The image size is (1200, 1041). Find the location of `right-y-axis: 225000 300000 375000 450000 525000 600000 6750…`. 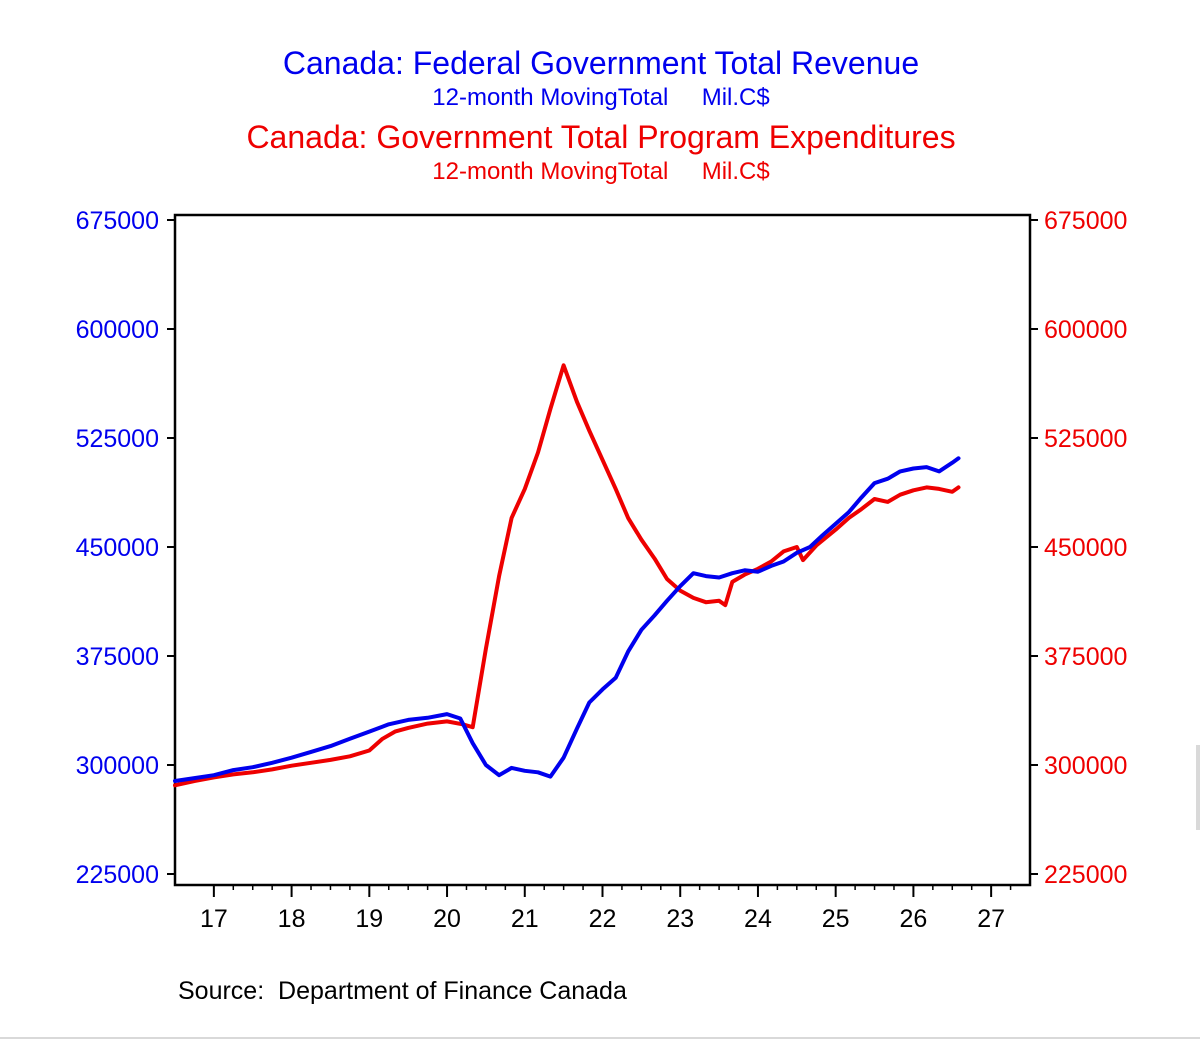

right-y-axis: 225000 300000 375000 450000 525000 600000 6750… is located at coordinates (1078, 548).